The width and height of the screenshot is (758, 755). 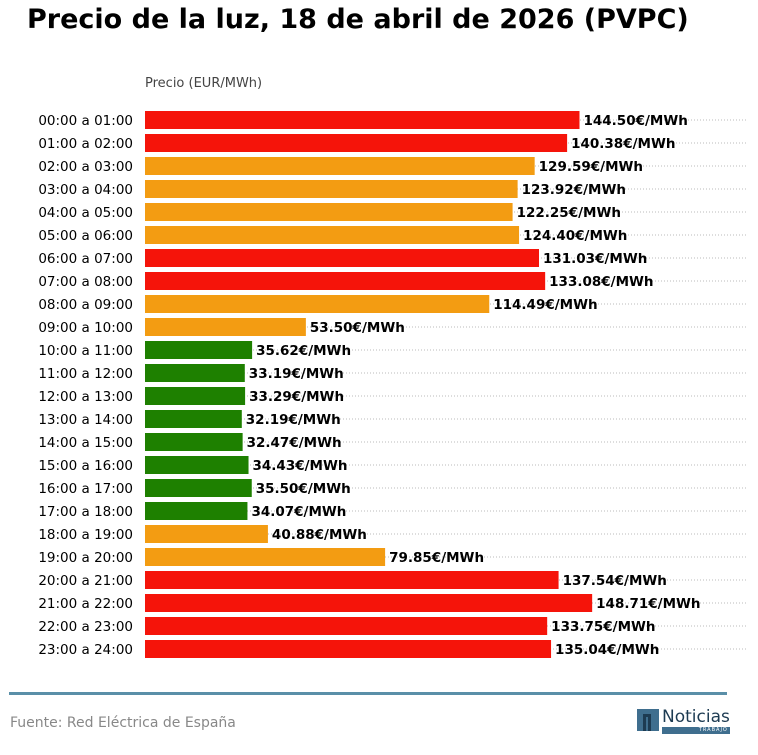 What do you see at coordinates (368, 693) in the screenshot?
I see `footer-divider` at bounding box center [368, 693].